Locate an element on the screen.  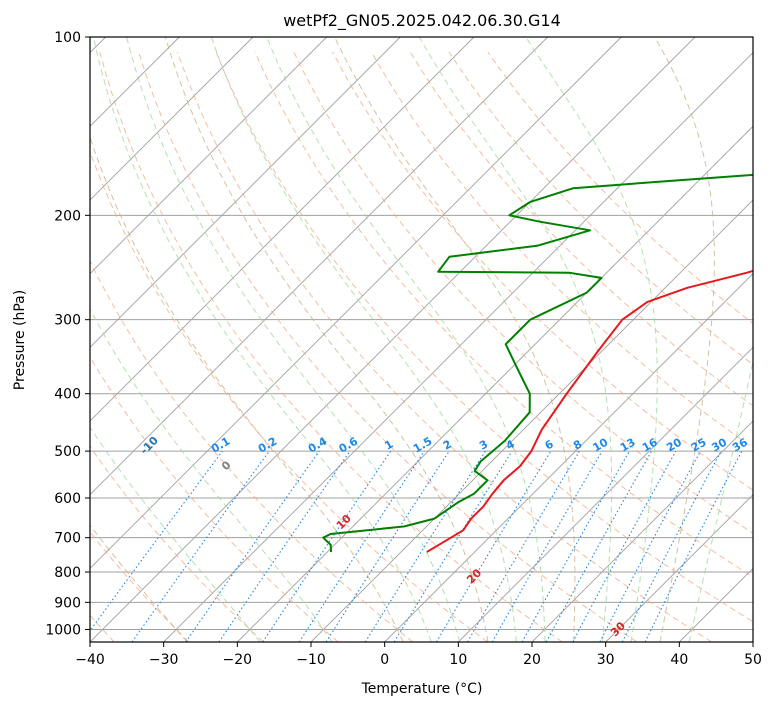
y-tick-label: 700 is located at coordinates (67, 539).